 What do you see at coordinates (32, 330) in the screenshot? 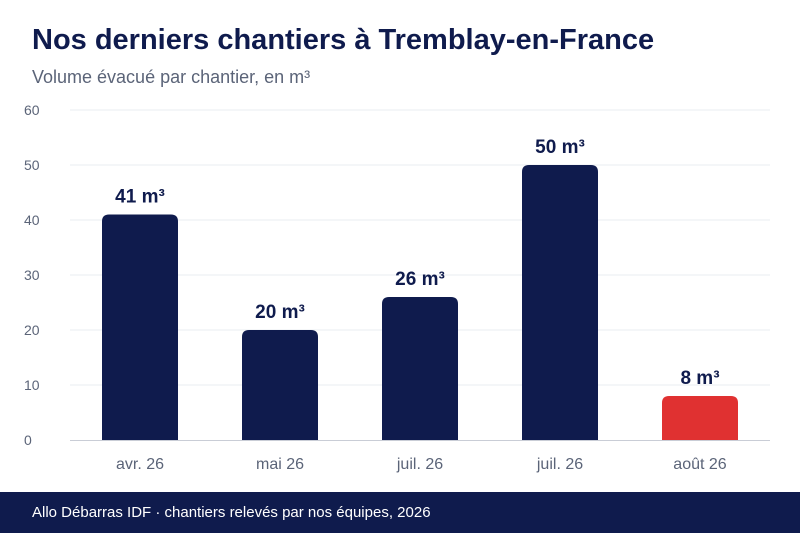
I see `y-tick-label: 20` at bounding box center [32, 330].